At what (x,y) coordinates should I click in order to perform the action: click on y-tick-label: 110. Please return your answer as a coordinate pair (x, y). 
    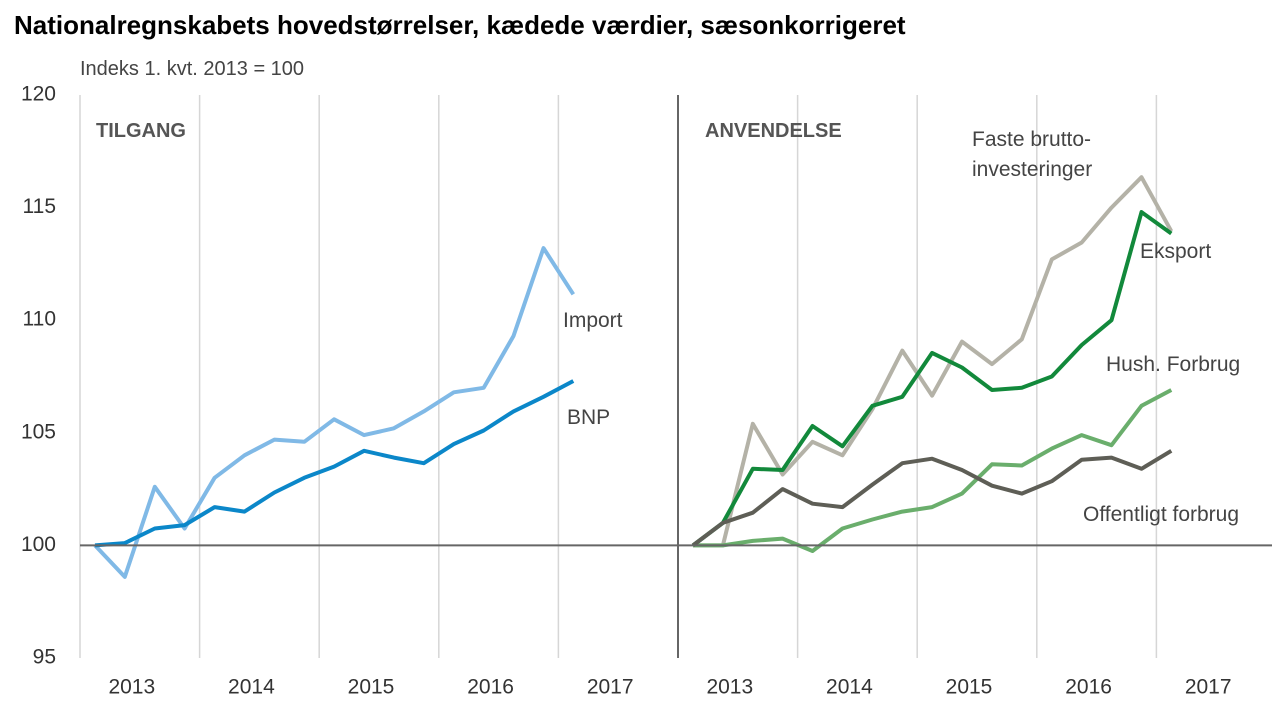
    Looking at the image, I should click on (39, 319).